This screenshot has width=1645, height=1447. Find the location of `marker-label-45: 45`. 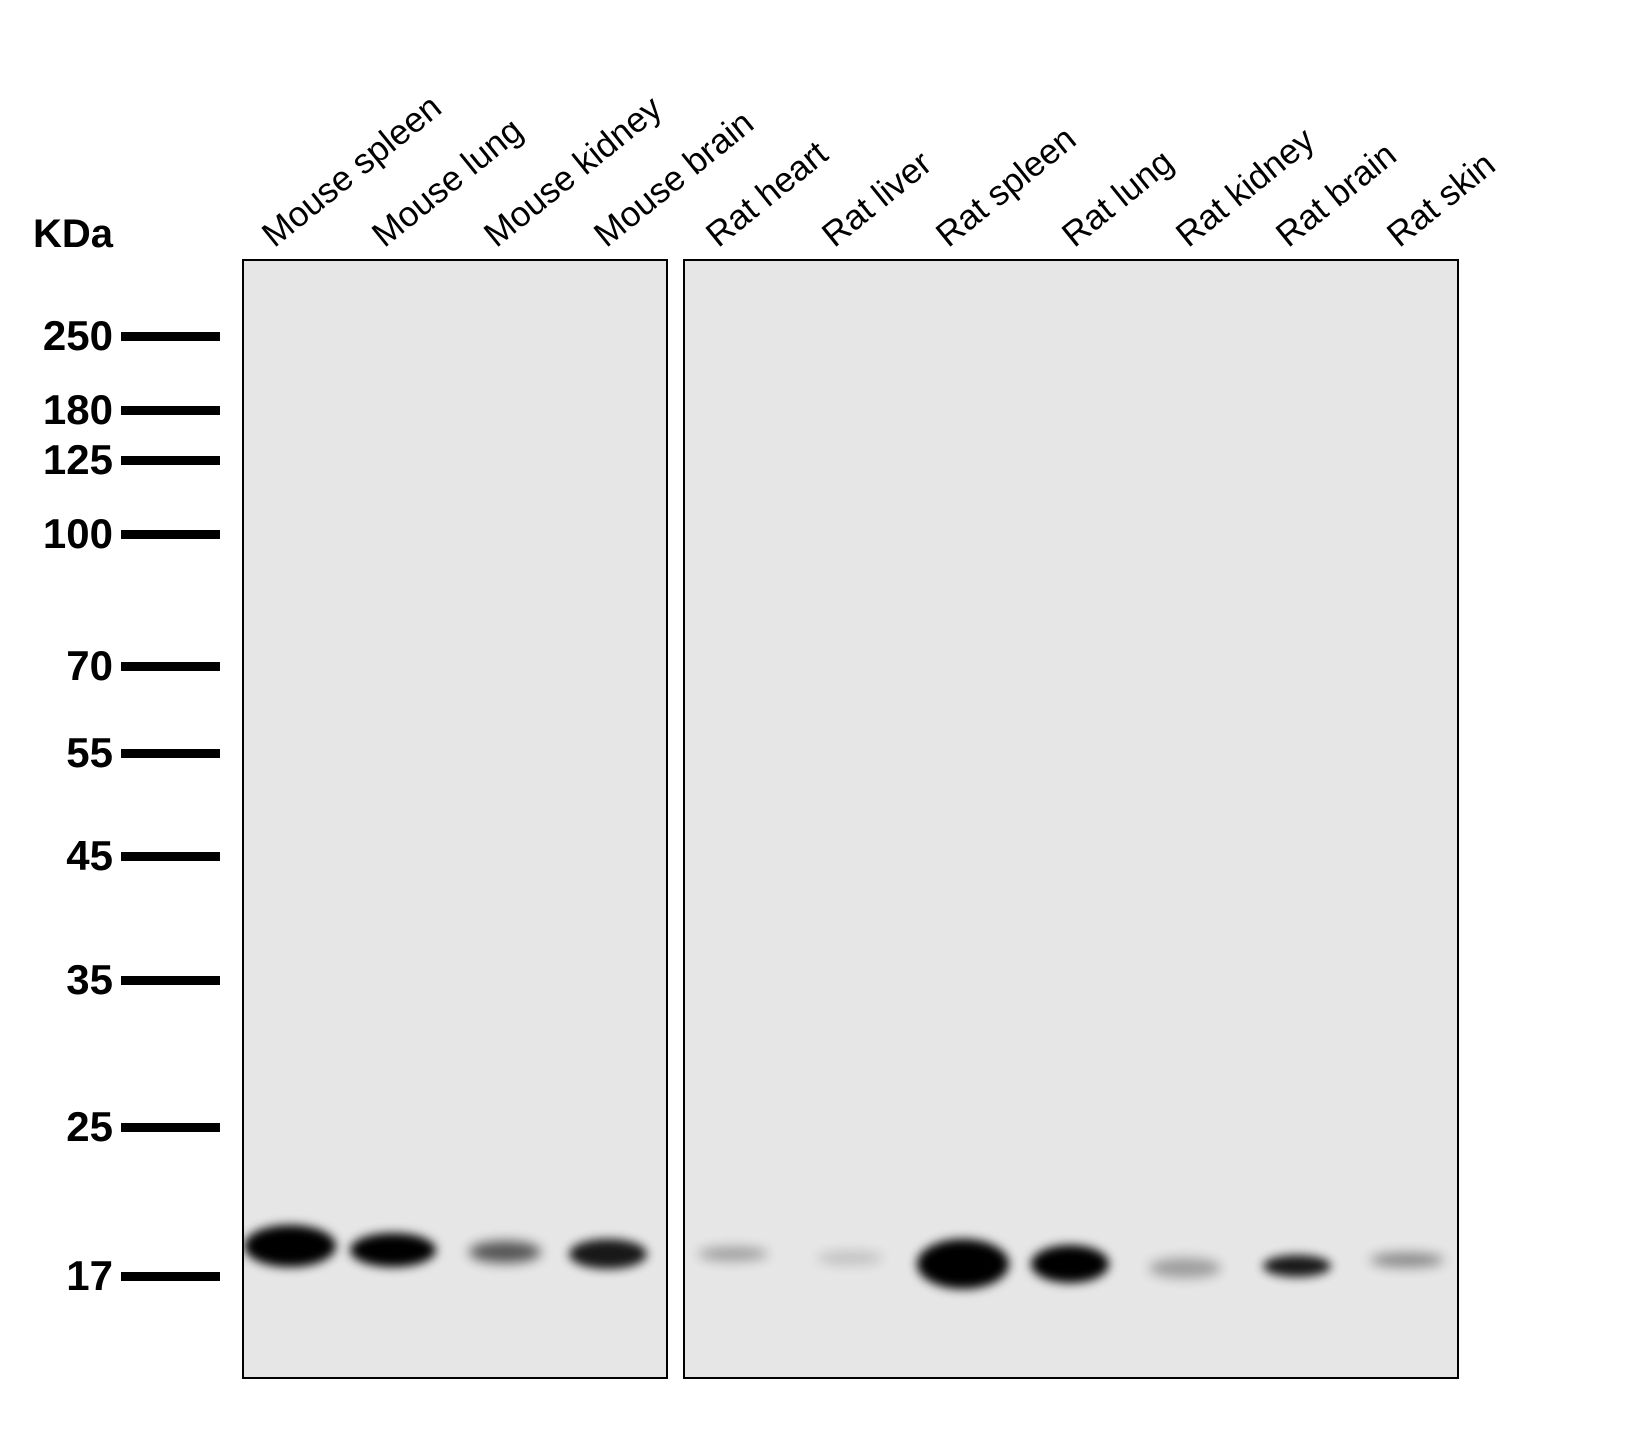

marker-label-45: 45 is located at coordinates (89, 855).